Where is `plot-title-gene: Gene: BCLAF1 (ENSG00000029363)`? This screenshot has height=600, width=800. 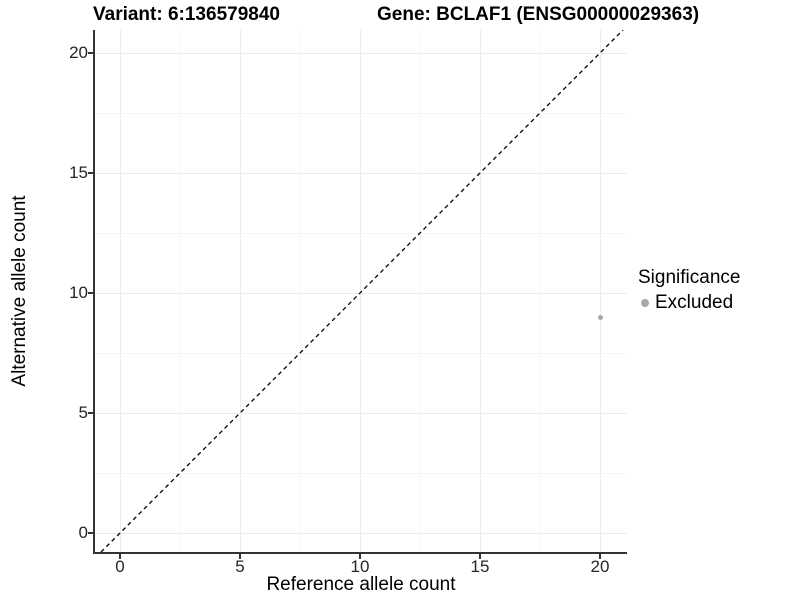 plot-title-gene: Gene: BCLAF1 (ENSG00000029363) is located at coordinates (538, 14).